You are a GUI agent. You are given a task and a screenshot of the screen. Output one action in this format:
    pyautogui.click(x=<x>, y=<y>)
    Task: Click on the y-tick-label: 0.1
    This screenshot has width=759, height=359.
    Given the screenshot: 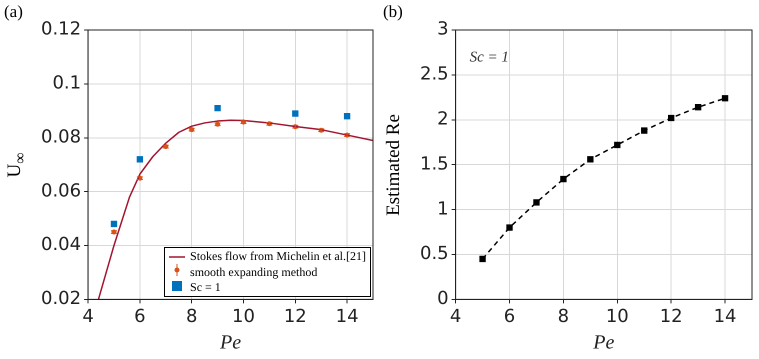 What is the action you would take?
    pyautogui.click(x=67, y=83)
    